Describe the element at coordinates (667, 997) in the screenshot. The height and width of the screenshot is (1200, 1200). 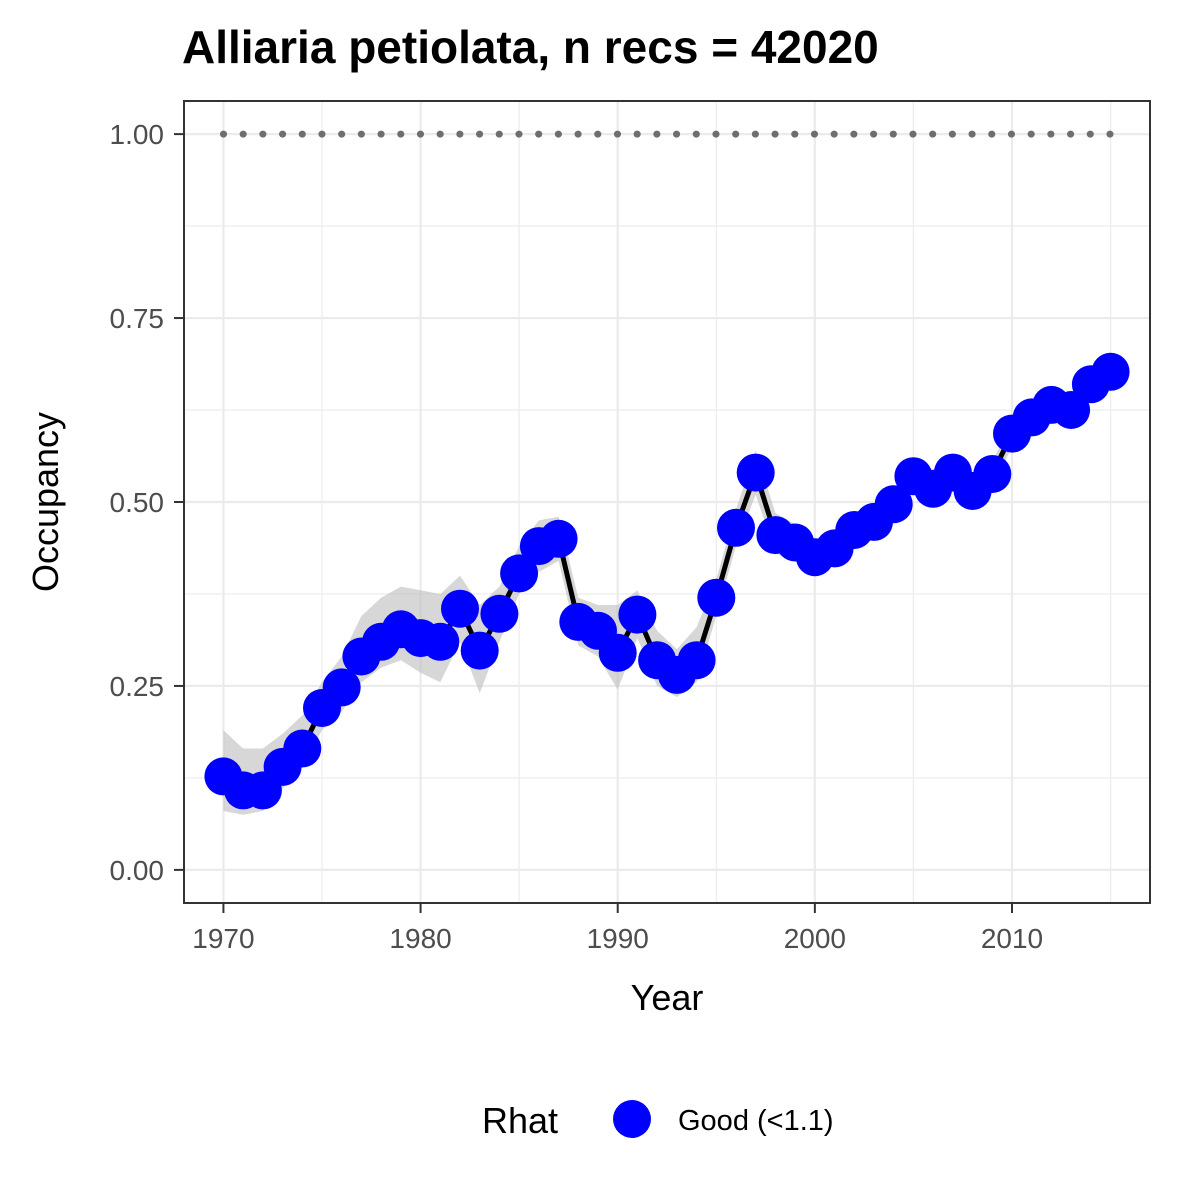
I see `x-axis-title: Year` at that location.